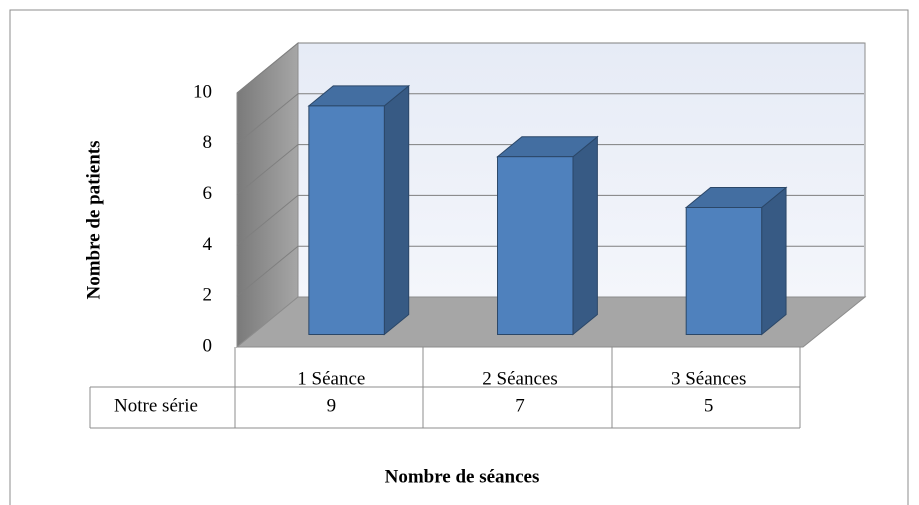 The height and width of the screenshot is (505, 919). What do you see at coordinates (208, 345) in the screenshot?
I see `y-tick-label: 0` at bounding box center [208, 345].